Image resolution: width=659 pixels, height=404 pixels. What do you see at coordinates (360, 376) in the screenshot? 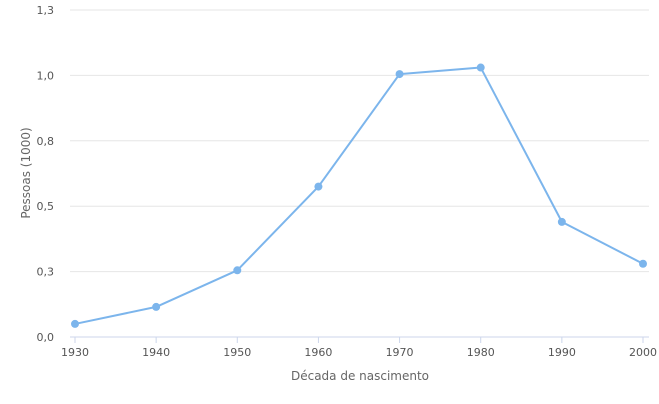
I see `x-axis-title: Década de nascimento` at bounding box center [360, 376].